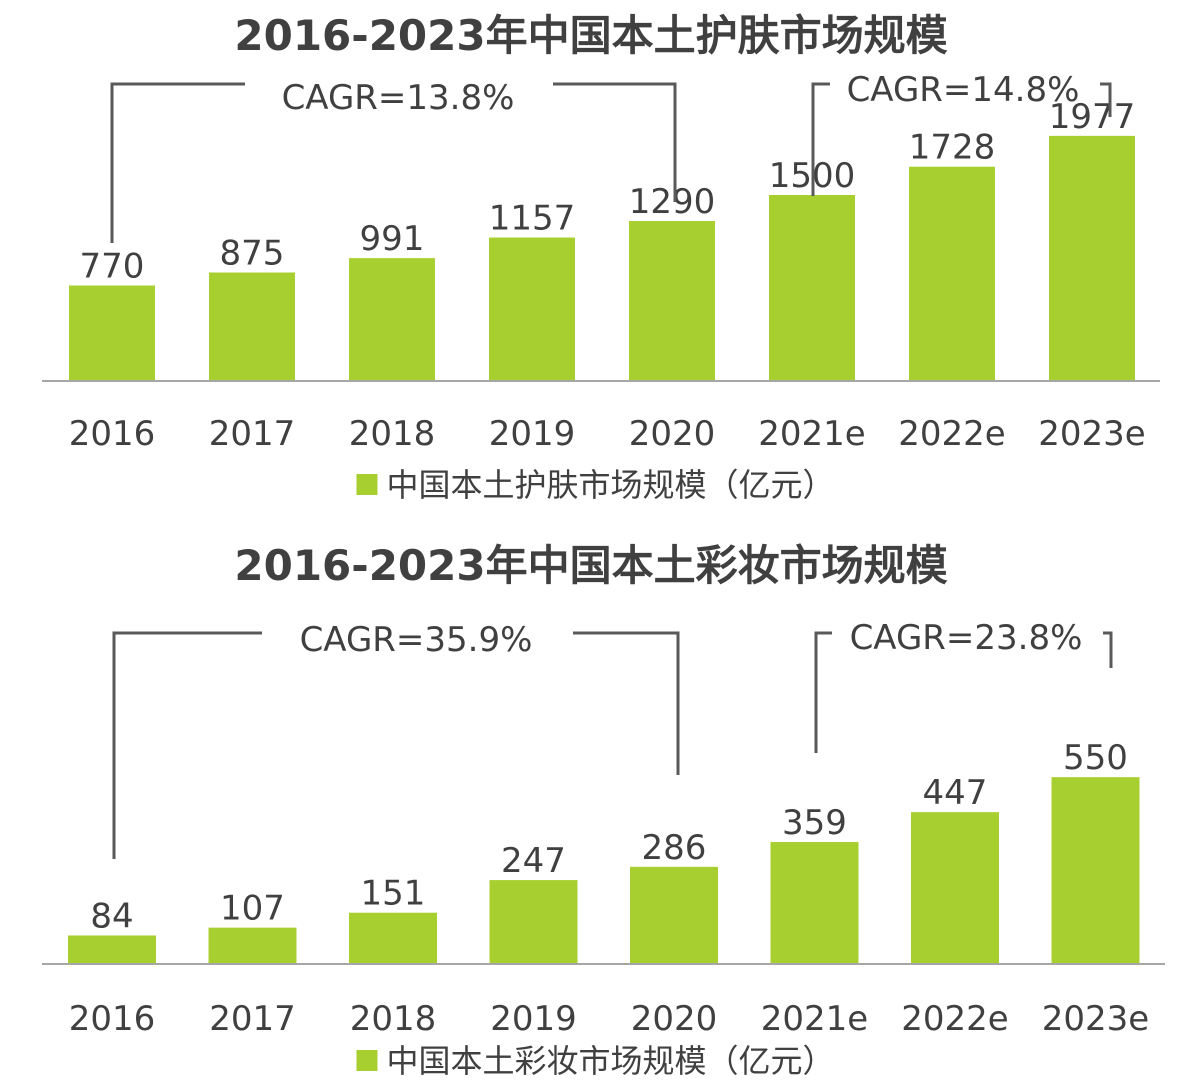 The height and width of the screenshot is (1087, 1182). I want to click on cosmetics-value-label-2017: 107, so click(252, 909).